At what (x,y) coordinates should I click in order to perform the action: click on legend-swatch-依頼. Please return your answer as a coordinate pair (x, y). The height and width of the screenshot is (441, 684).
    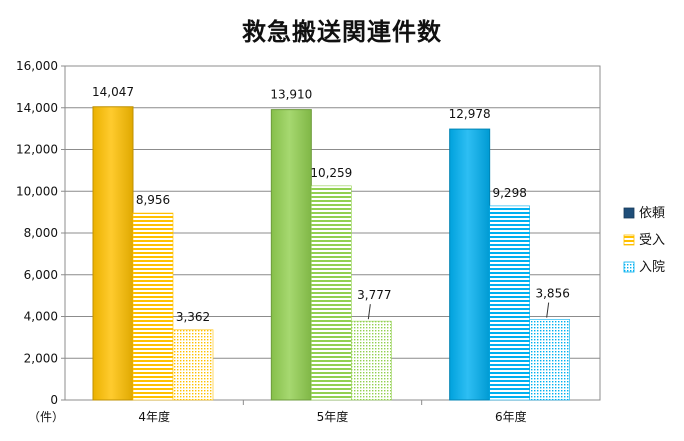
    Looking at the image, I should click on (629, 213).